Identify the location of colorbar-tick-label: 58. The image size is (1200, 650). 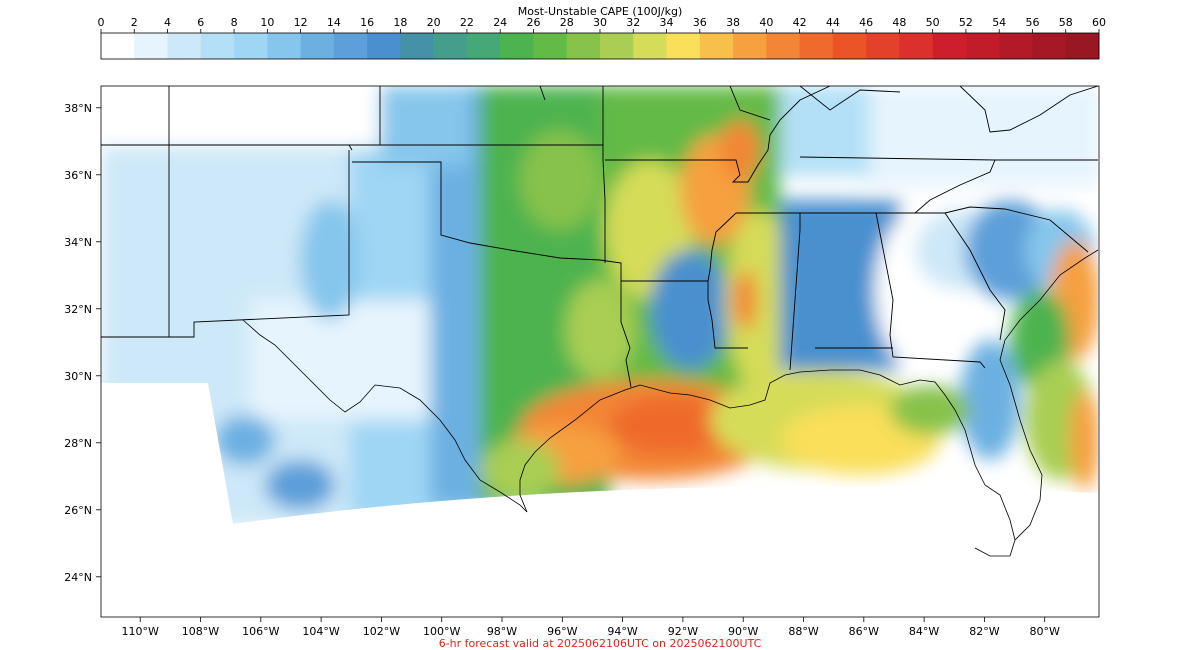
(1066, 22).